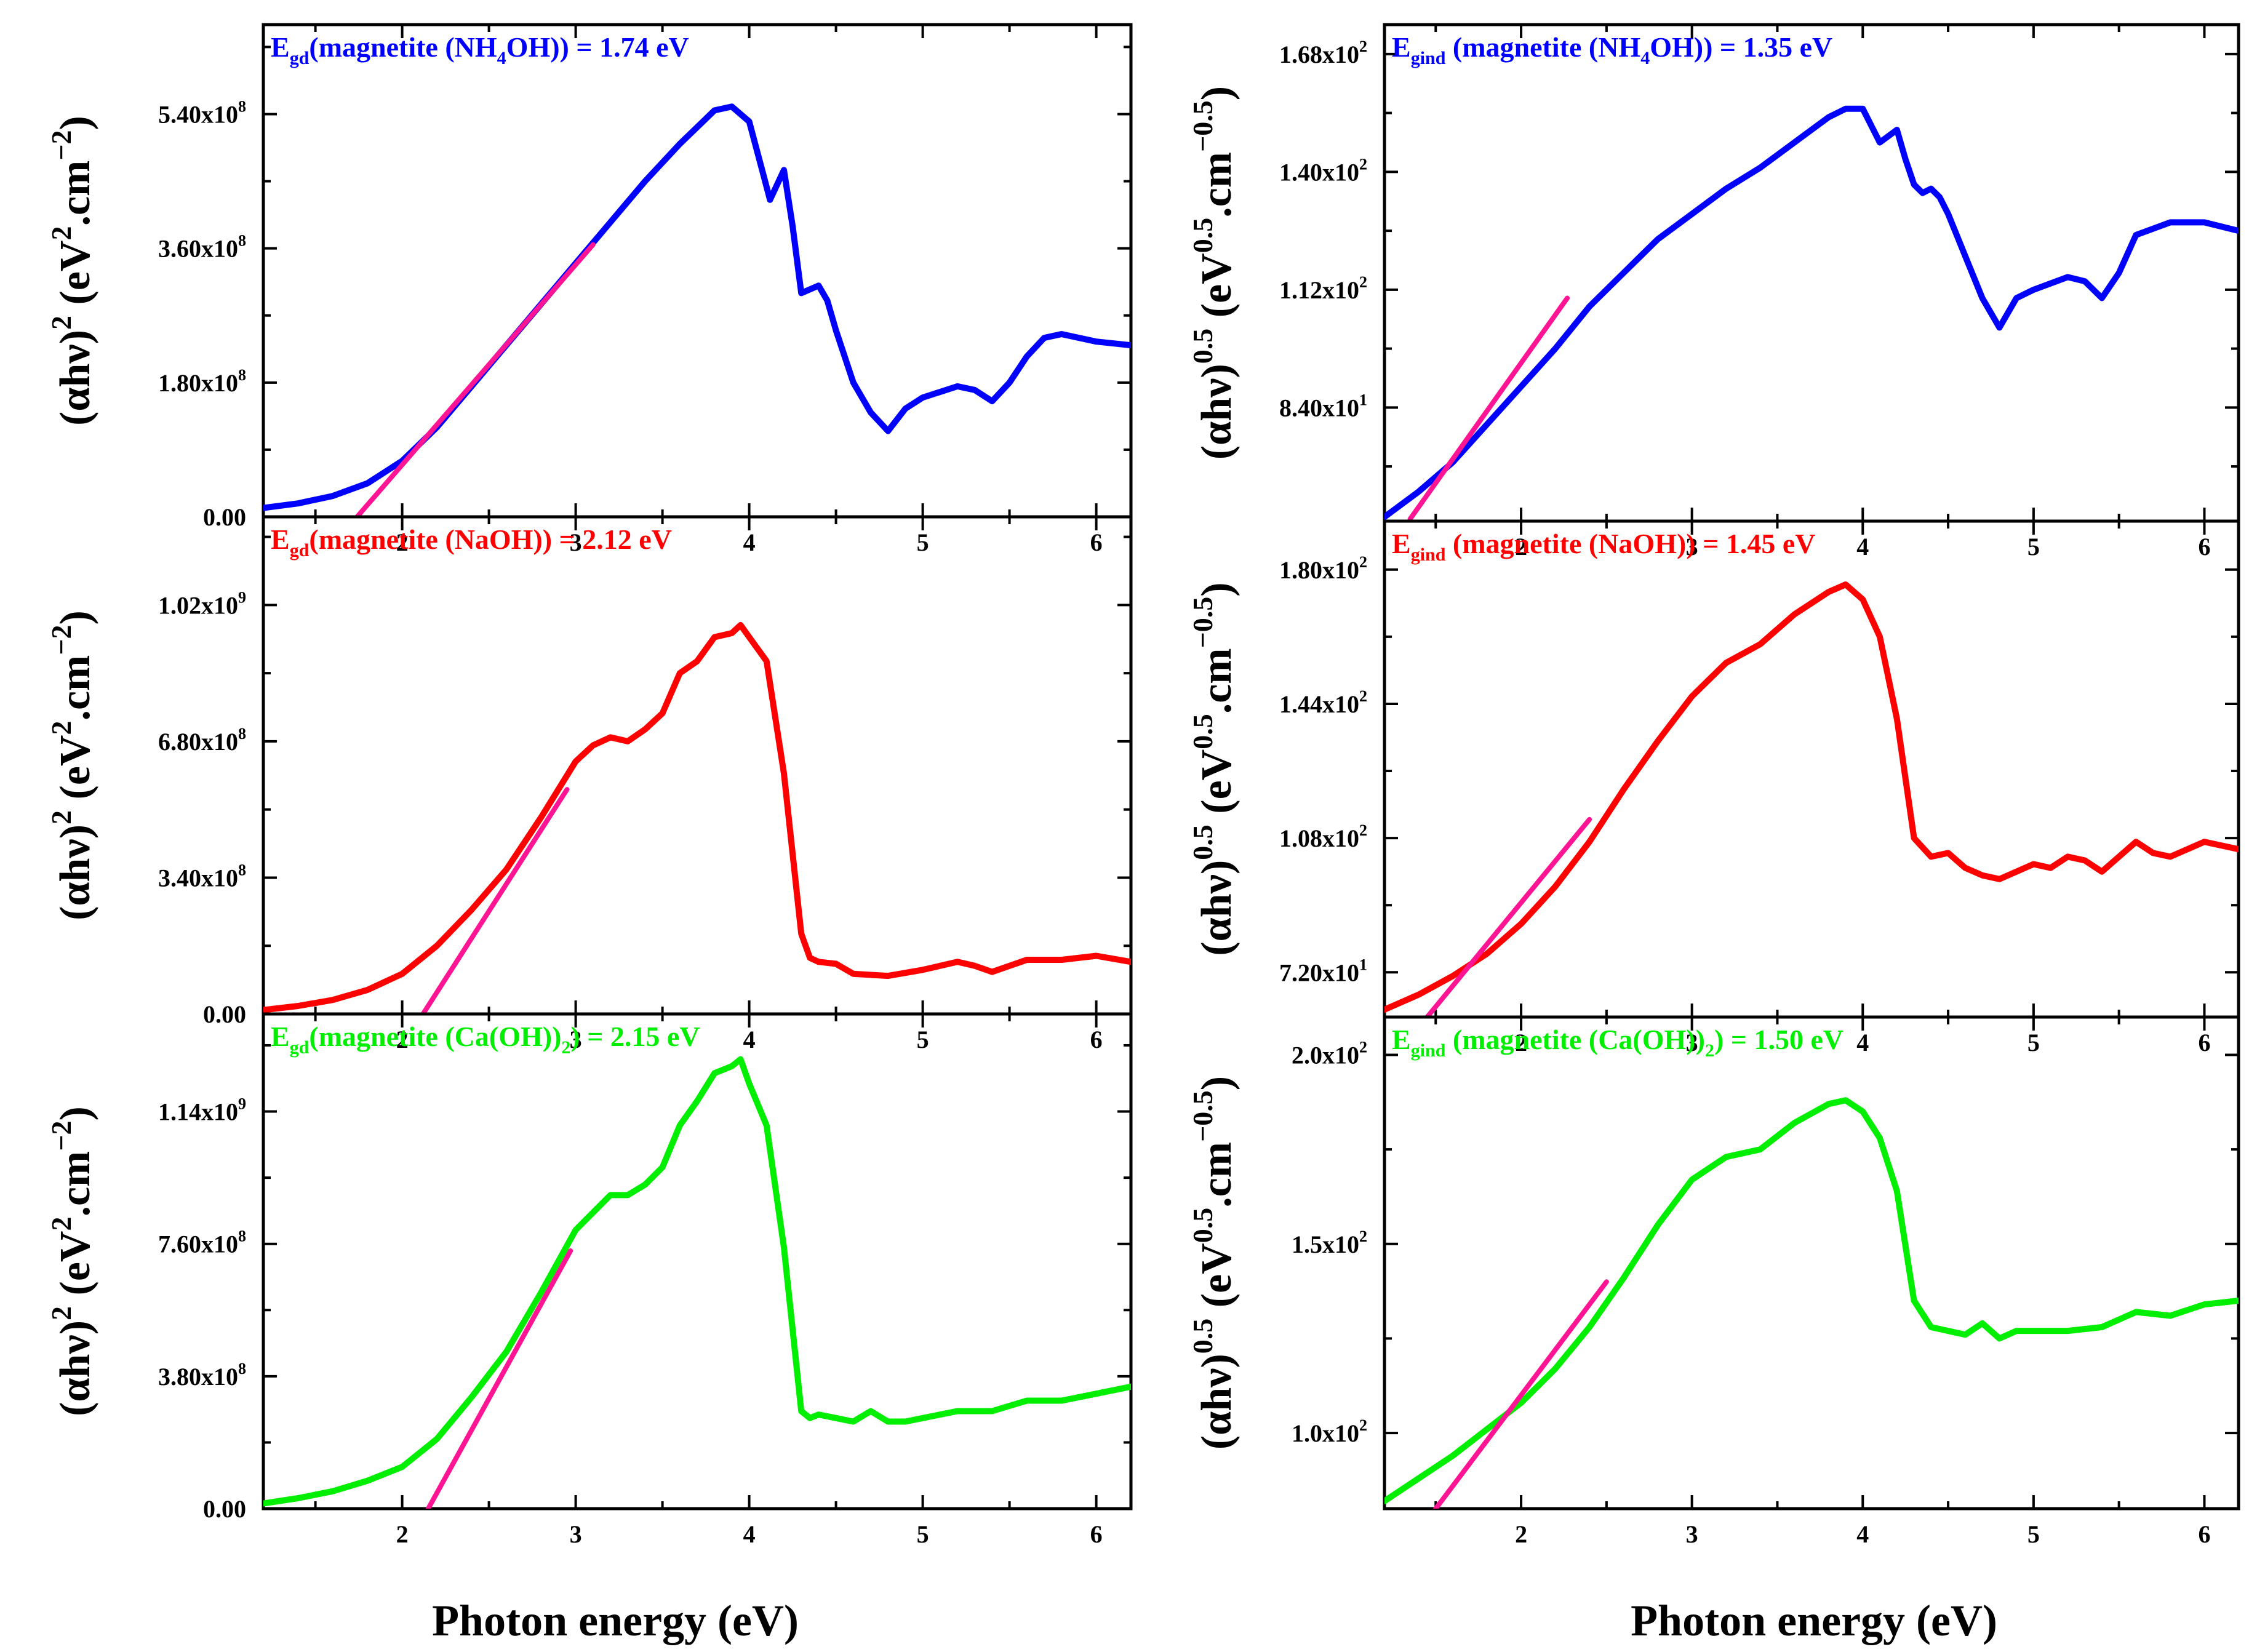 This screenshot has width=2257, height=1652. What do you see at coordinates (1323, 568) in the screenshot?
I see `y-tick-label: 1.80x10²` at bounding box center [1323, 568].